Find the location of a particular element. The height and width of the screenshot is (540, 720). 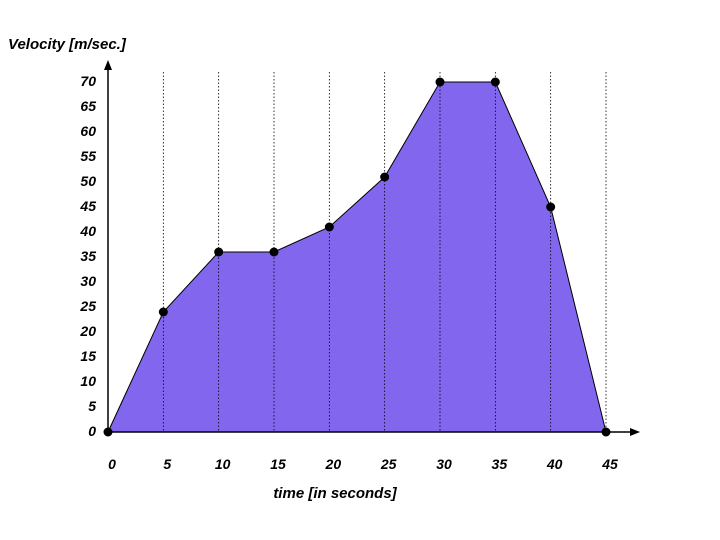

y-tick-label-20: 20 is located at coordinates (87, 331).